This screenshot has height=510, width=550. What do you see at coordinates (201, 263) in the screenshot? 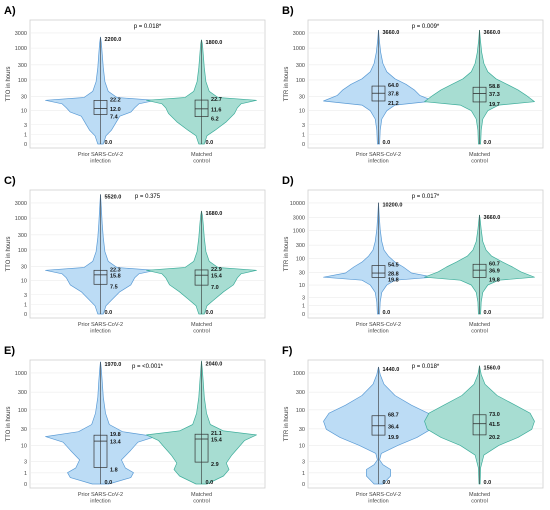
I see `violin-group: 22.915.4 7.0 1680.0 0.0` at bounding box center [201, 263].